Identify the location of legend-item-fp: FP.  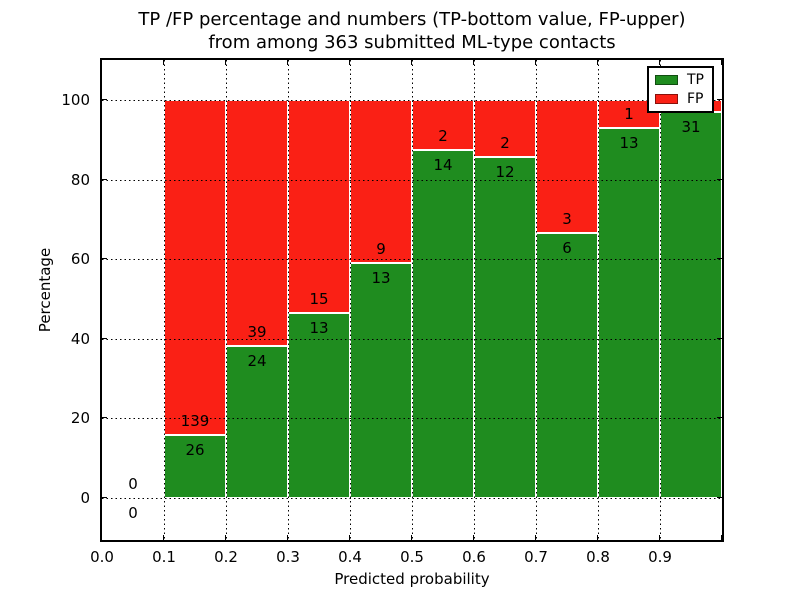
(680, 99).